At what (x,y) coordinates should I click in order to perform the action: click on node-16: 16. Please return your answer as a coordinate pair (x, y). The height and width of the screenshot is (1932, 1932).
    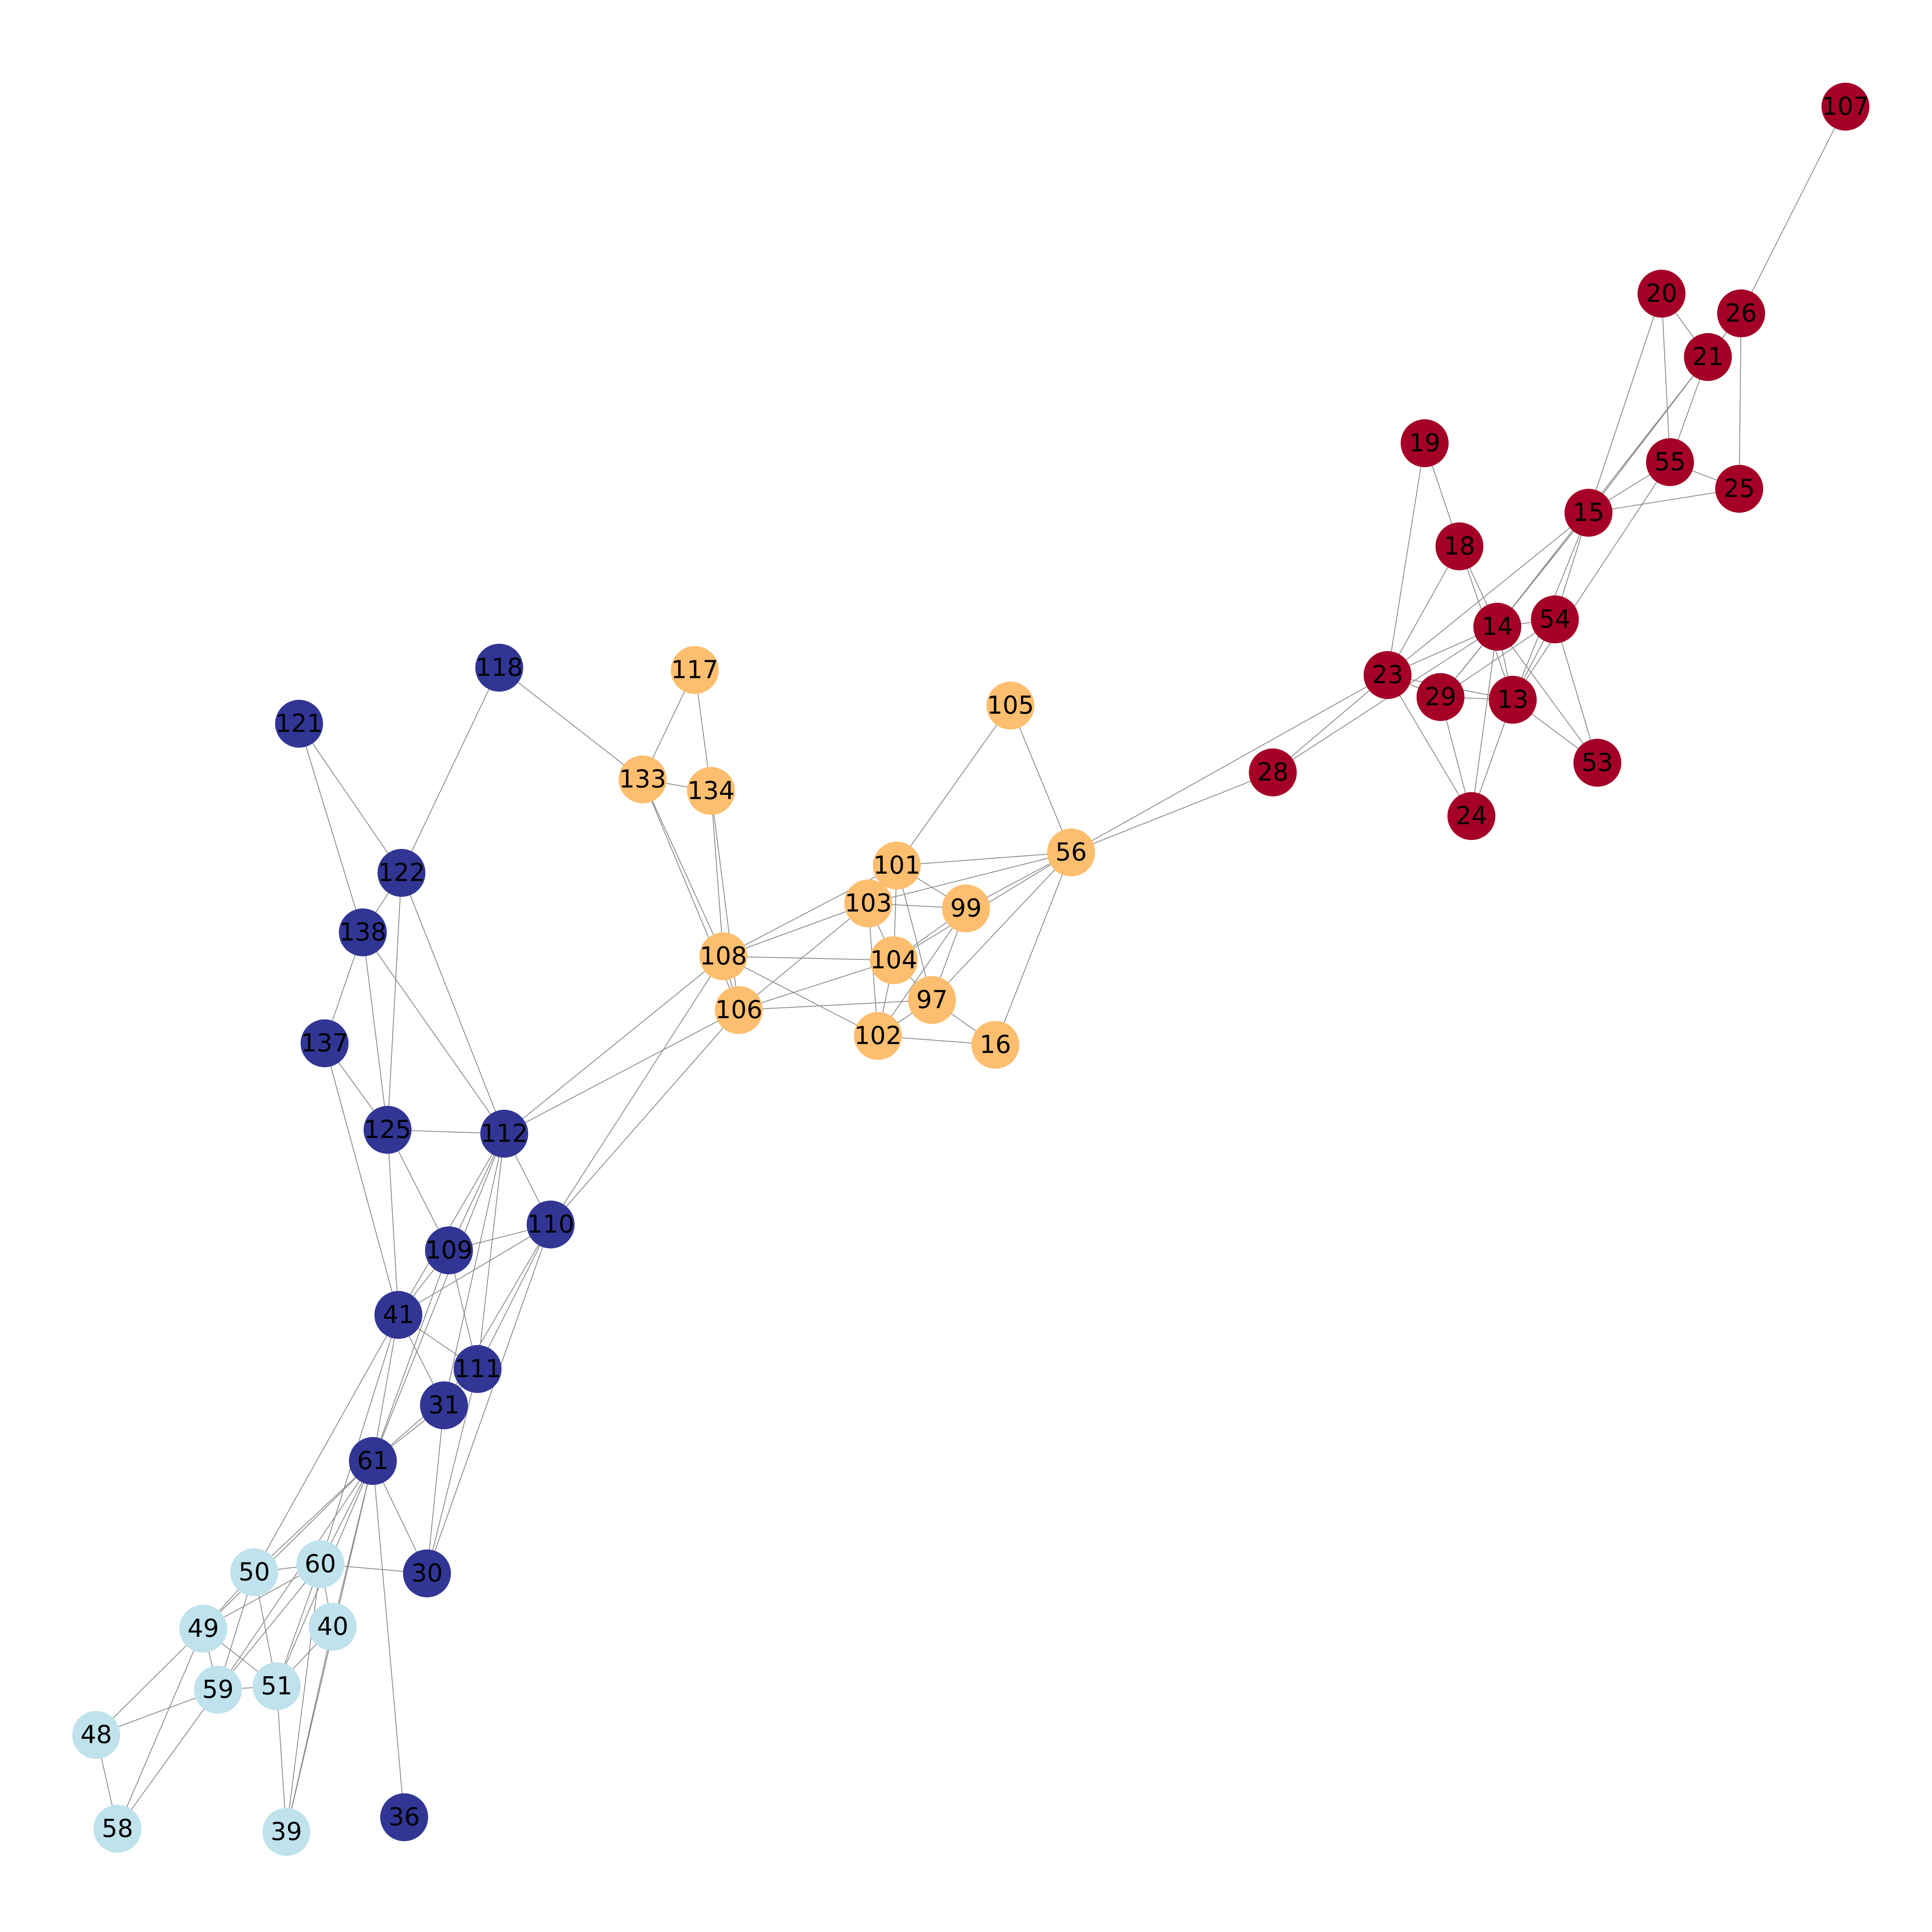
    Looking at the image, I should click on (995, 1045).